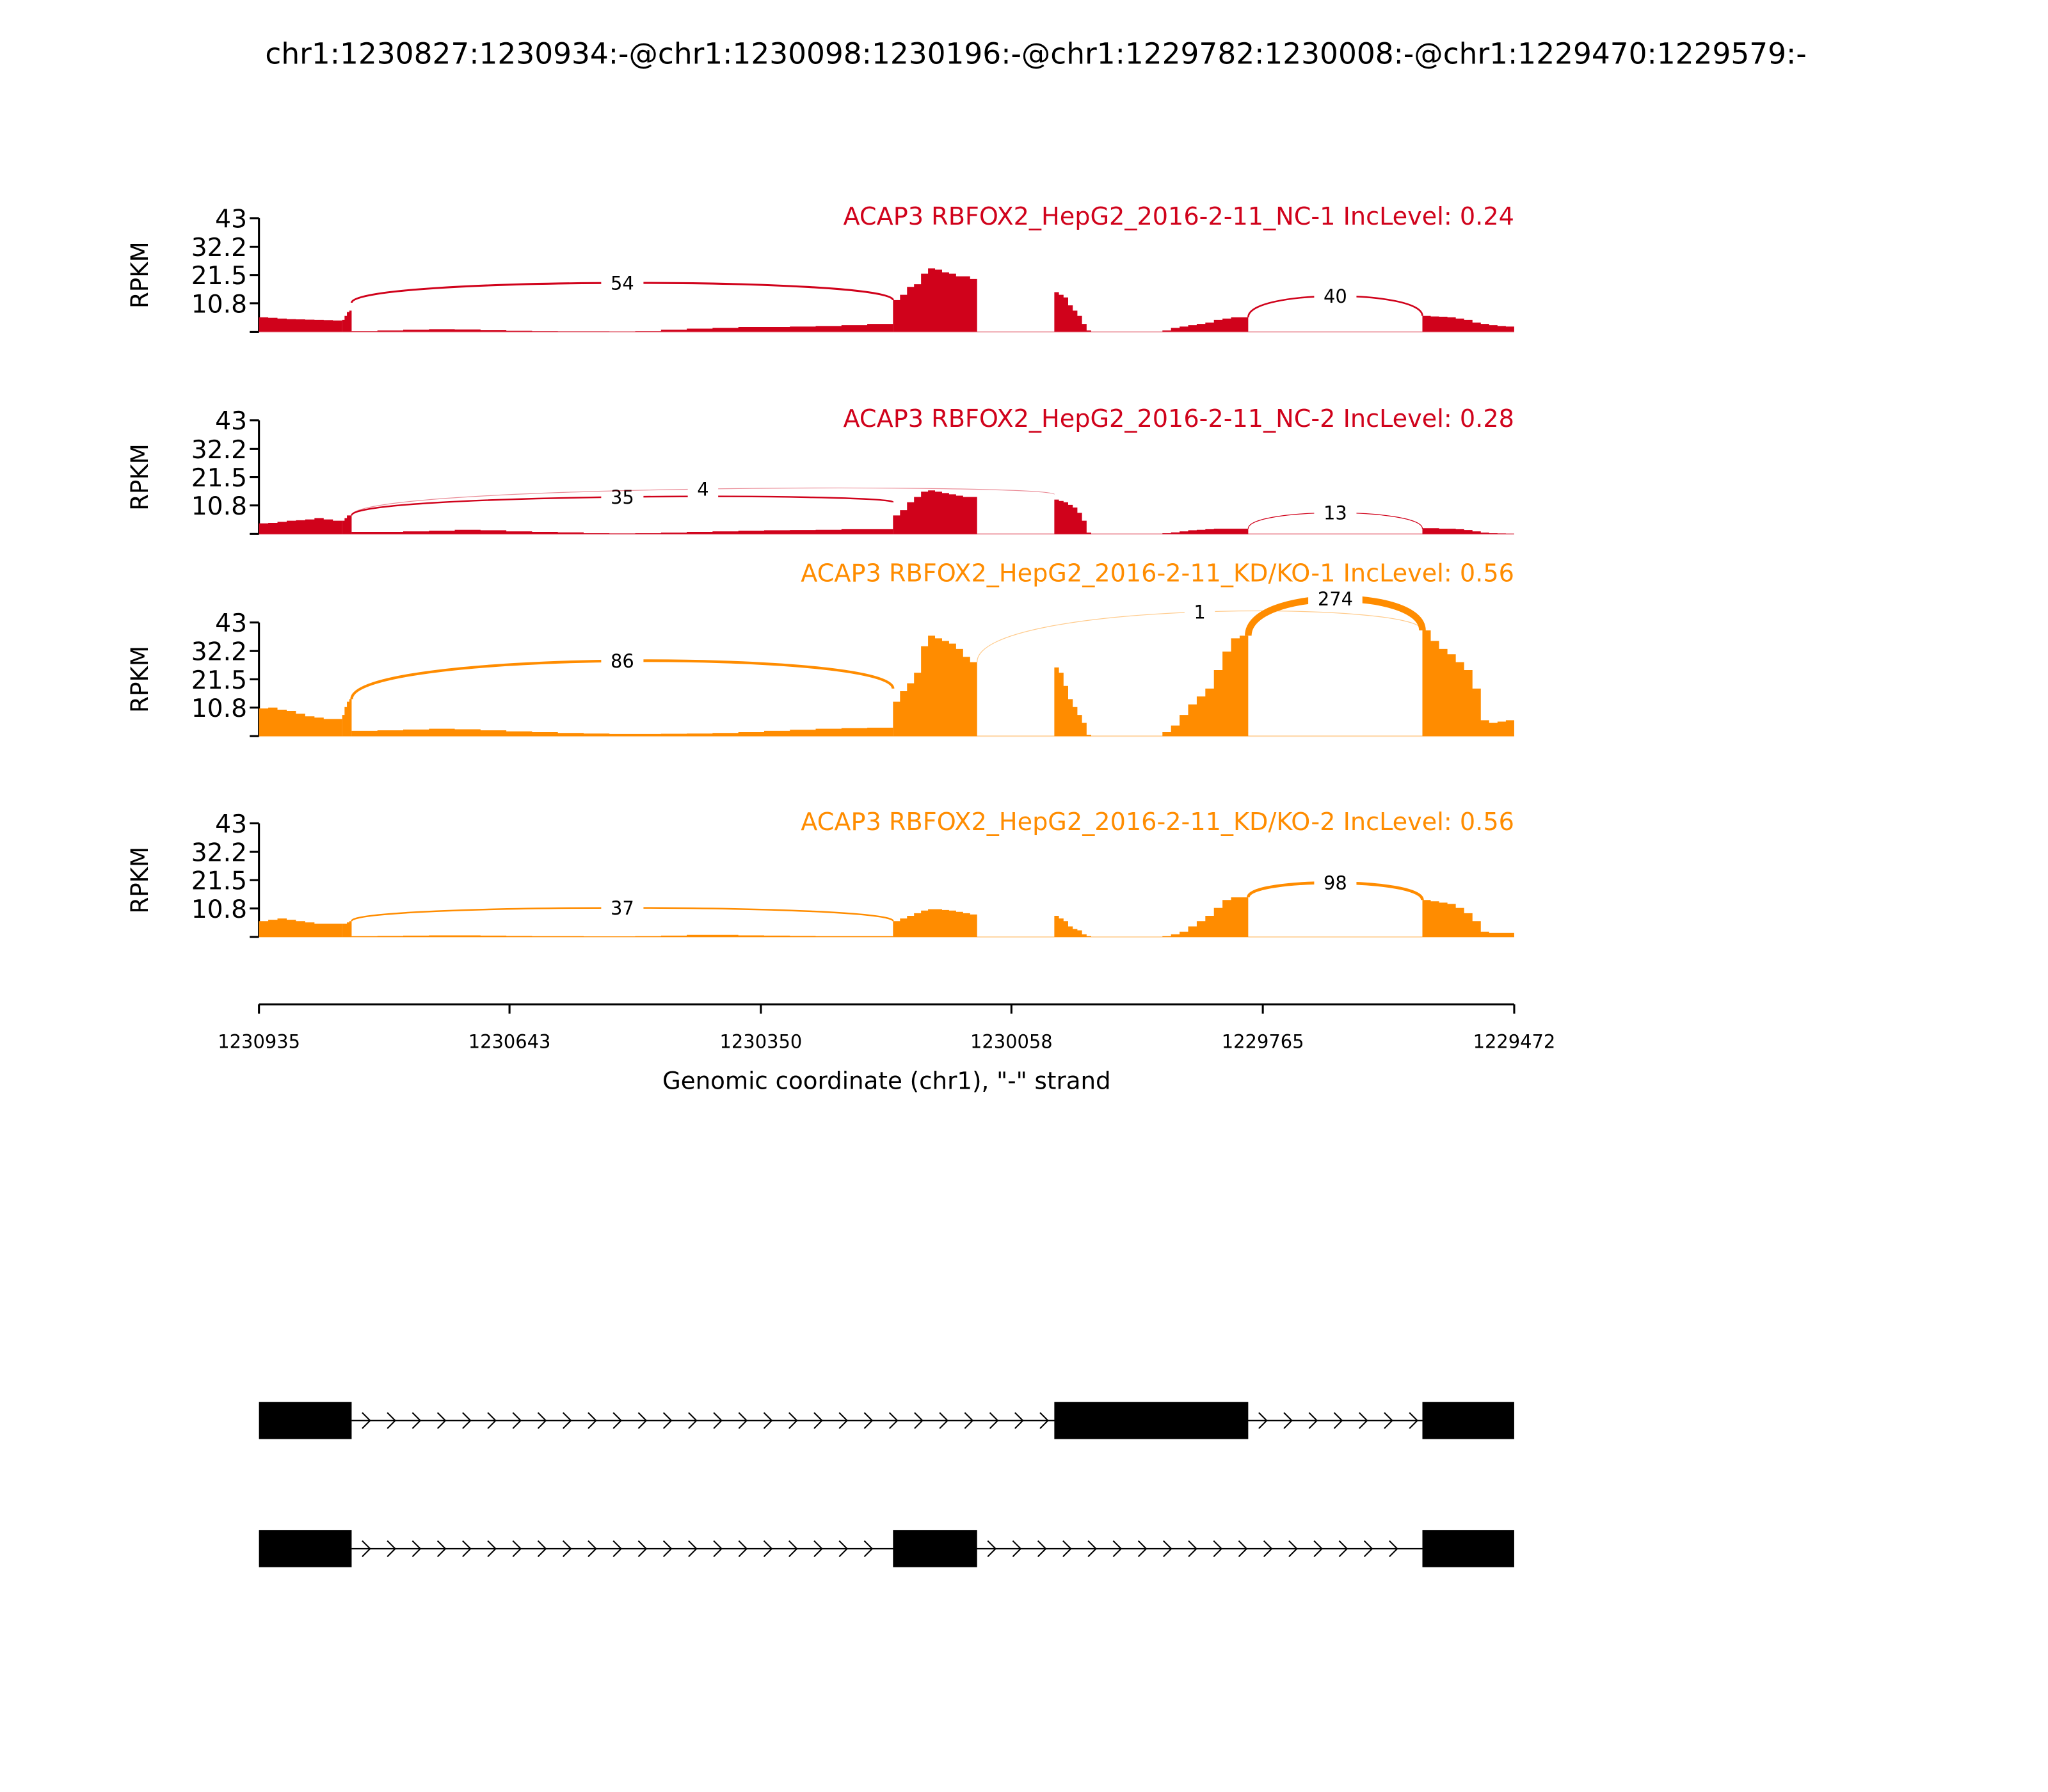 The width and height of the screenshot is (2048, 1792). I want to click on junction-count-label: 40, so click(1335, 296).